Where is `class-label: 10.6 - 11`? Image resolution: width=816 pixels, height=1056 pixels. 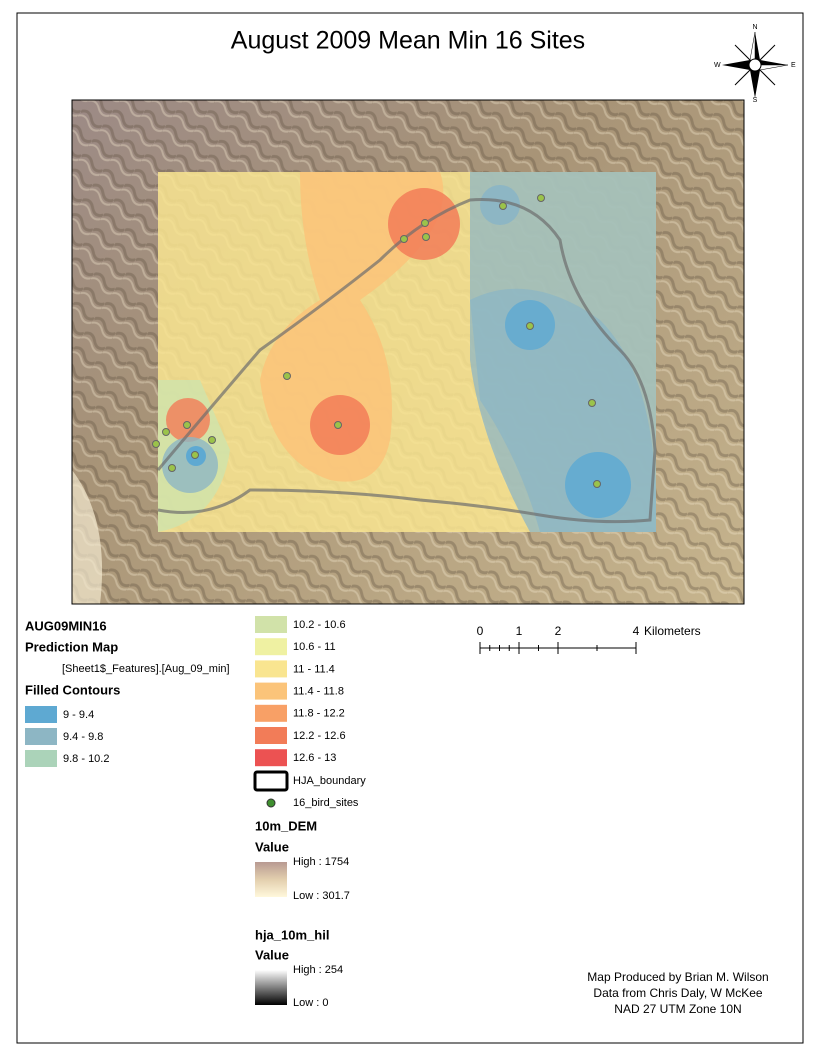
class-label: 10.6 - 11 is located at coordinates (314, 647).